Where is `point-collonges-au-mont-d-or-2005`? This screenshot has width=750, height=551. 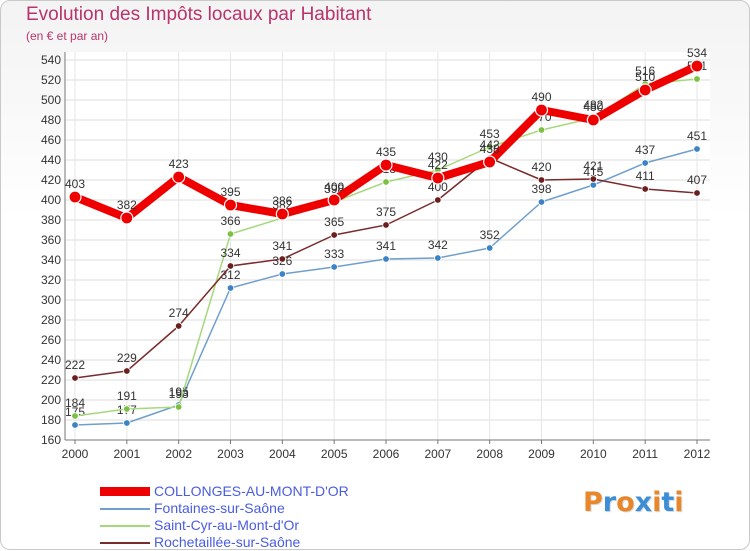 point-collonges-au-mont-d-or-2005 is located at coordinates (334, 200).